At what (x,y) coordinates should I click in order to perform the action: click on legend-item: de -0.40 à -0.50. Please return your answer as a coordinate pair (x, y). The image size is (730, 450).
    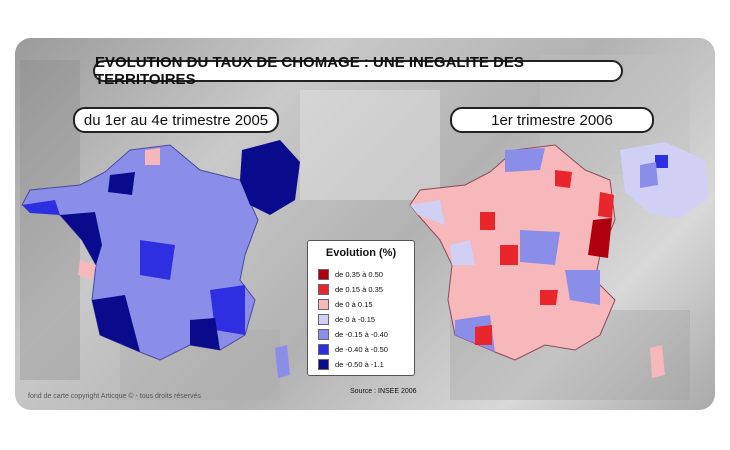
    Looking at the image, I should click on (353, 349).